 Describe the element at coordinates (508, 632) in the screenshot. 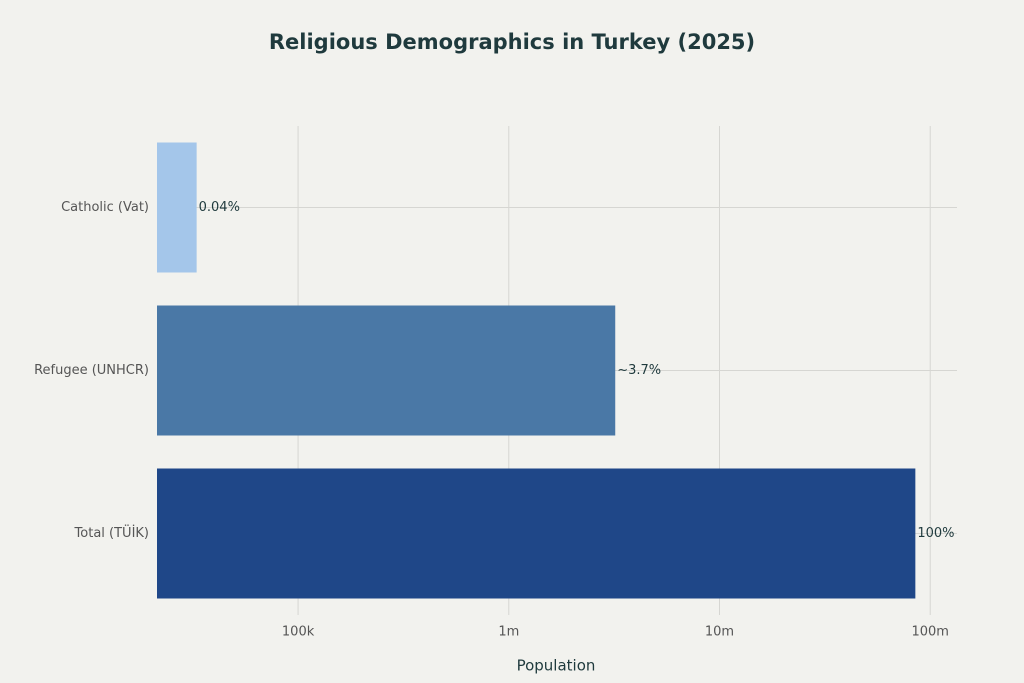

I see `x-tick-label: 1m` at that location.